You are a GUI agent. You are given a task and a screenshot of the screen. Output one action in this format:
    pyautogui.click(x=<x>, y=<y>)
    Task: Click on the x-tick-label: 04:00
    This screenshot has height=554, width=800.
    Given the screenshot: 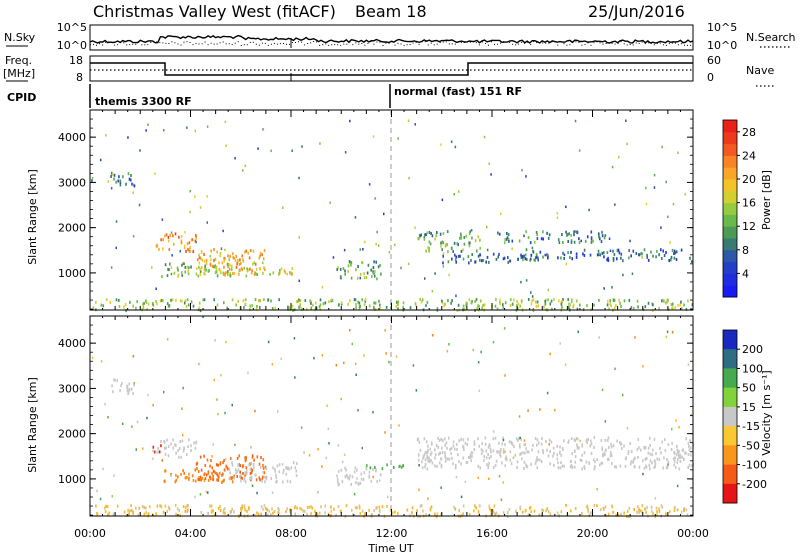 What is the action you would take?
    pyautogui.click(x=191, y=533)
    